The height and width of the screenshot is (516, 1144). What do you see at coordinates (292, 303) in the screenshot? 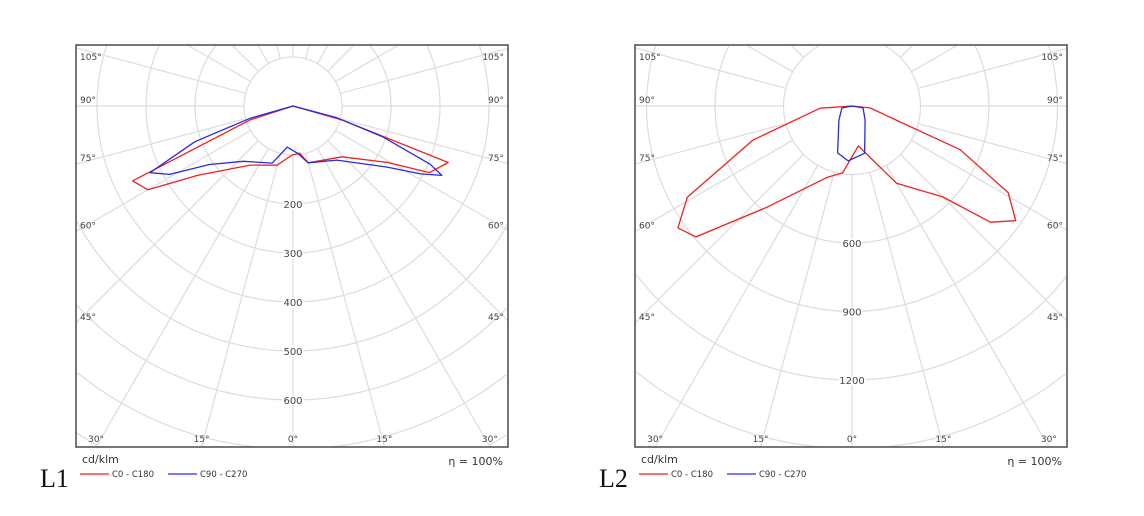
I see `ring-label: 400` at bounding box center [292, 303].